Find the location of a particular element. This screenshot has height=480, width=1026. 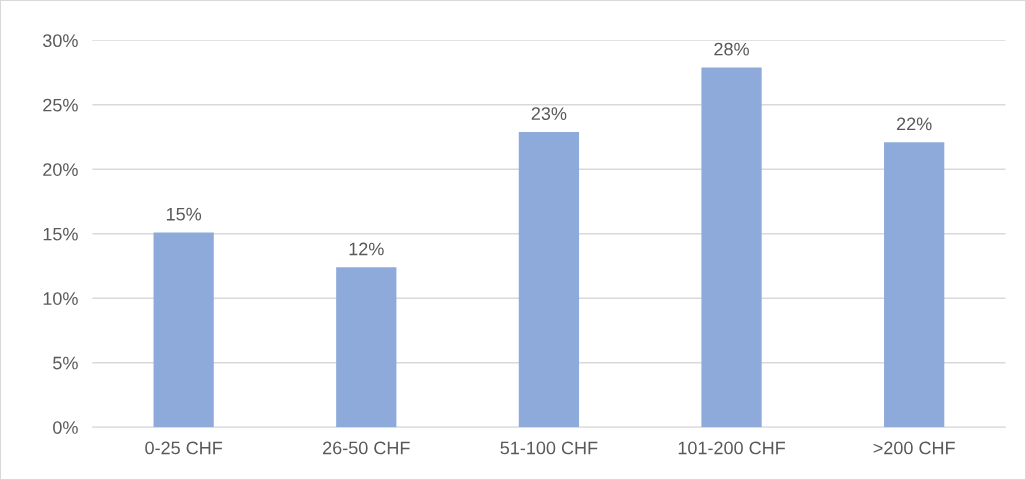

y-tick-label: 5% is located at coordinates (65, 363).